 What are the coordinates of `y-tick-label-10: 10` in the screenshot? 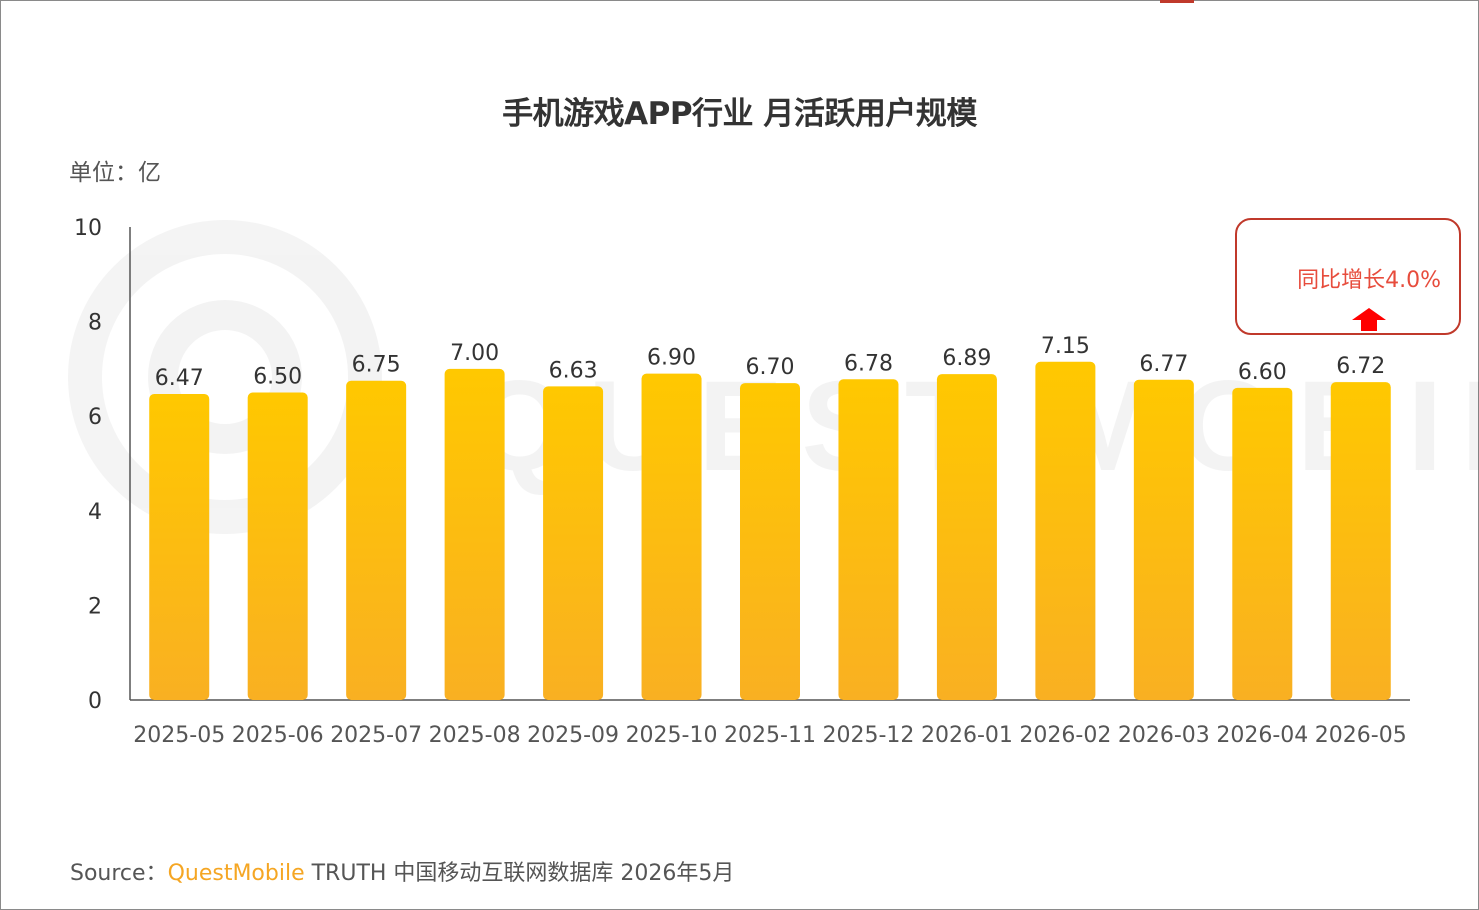 It's located at (88, 228).